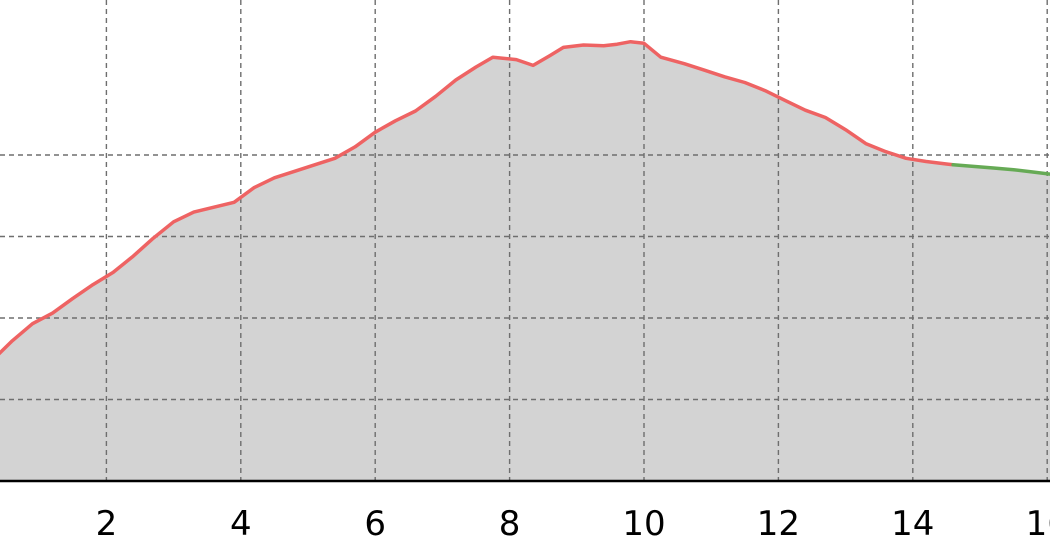  Describe the element at coordinates (912, 524) in the screenshot. I see `x-tick-label: 14` at that location.